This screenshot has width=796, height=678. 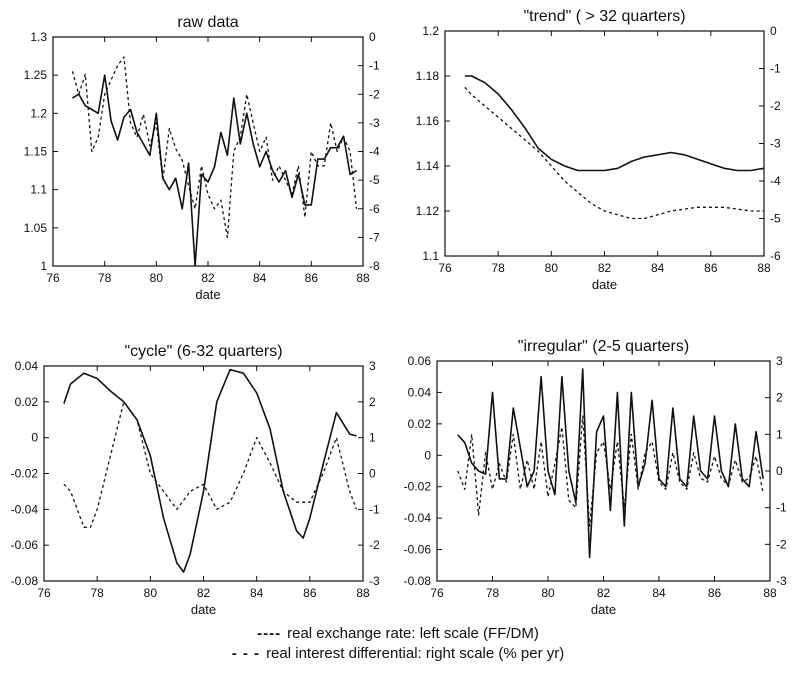 I want to click on legend-dashed-line-symbol: - - -, so click(x=246, y=653).